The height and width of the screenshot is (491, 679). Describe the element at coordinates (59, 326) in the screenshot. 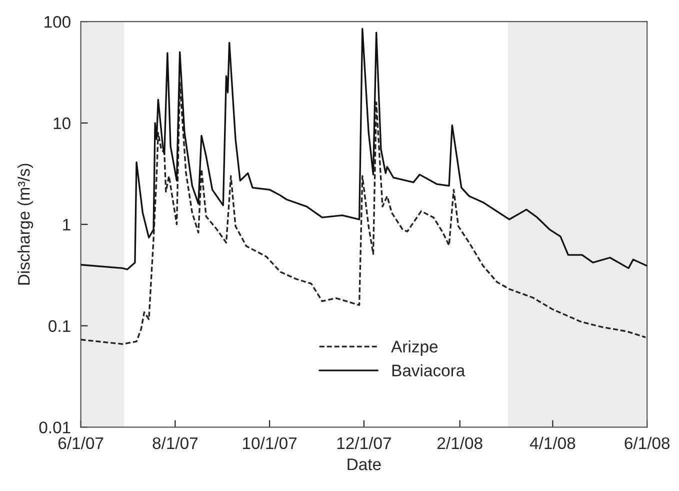

I see `y-tick-label: 0.1` at that location.